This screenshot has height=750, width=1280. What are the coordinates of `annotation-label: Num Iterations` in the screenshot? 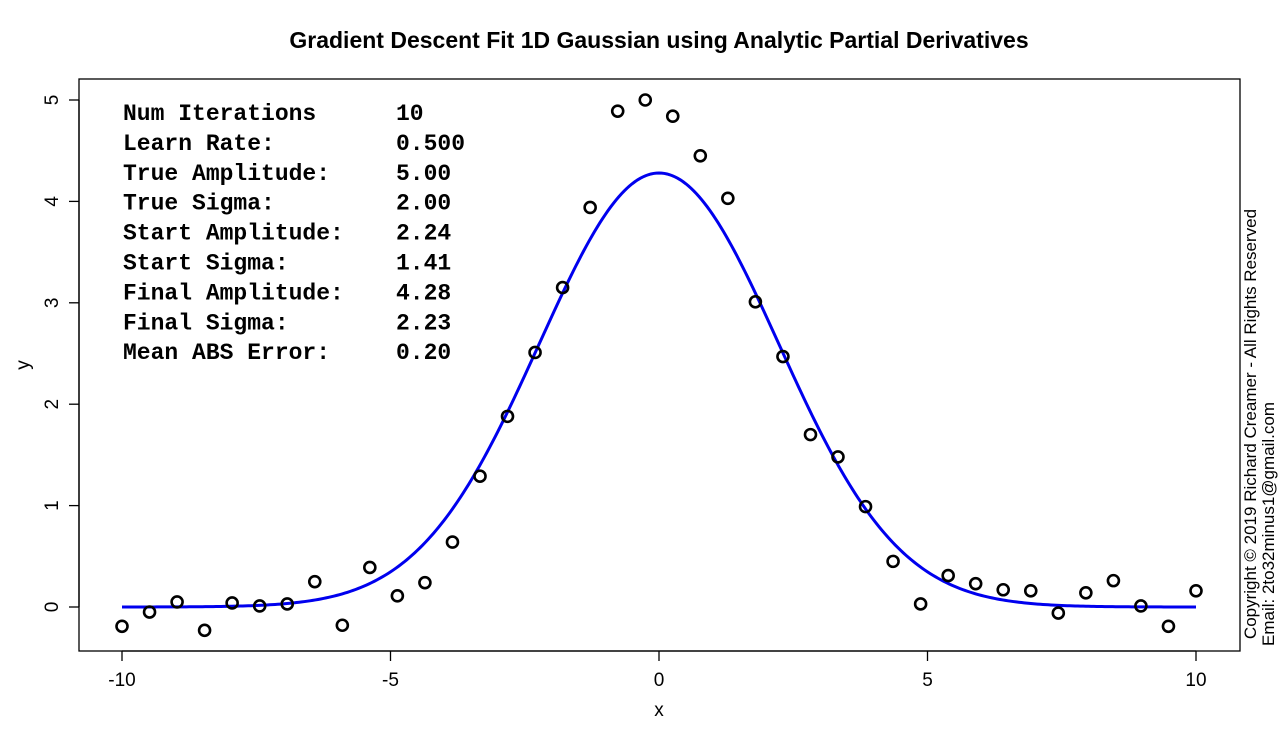 It's located at (219, 114).